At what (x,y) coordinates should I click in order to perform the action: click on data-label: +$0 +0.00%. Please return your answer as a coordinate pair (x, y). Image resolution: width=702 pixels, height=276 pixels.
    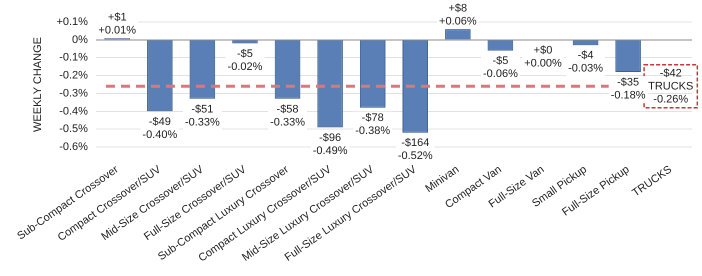
    Looking at the image, I should click on (543, 57).